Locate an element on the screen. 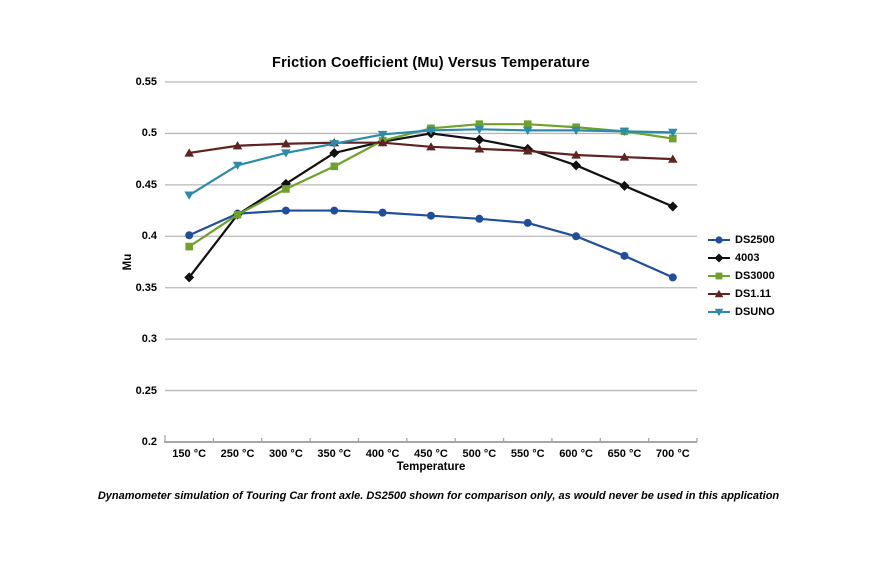  x-tick-label: 250 °C is located at coordinates (237, 454).